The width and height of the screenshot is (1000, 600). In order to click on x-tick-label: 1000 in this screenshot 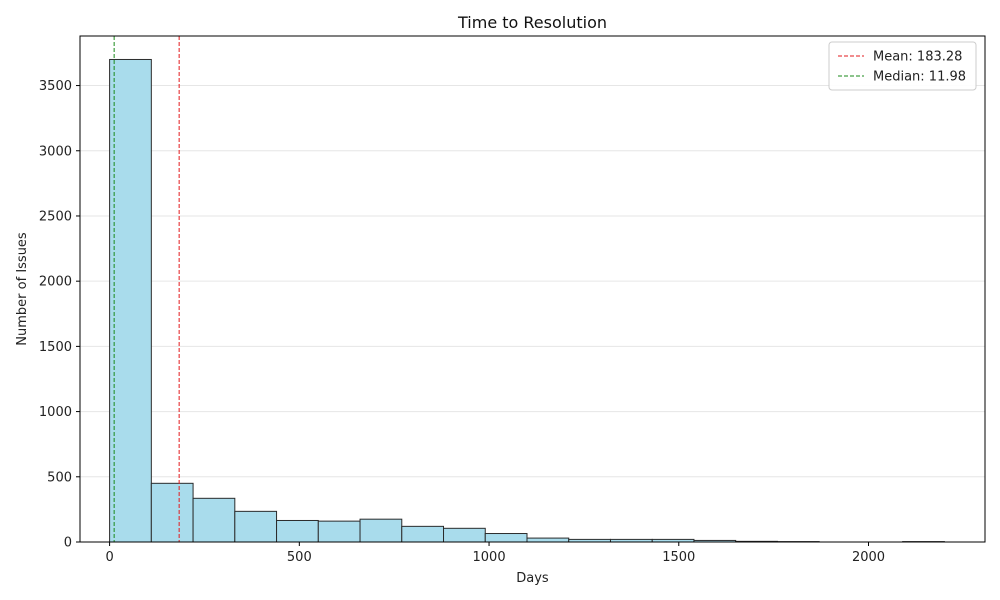, I will do `click(489, 557)`.